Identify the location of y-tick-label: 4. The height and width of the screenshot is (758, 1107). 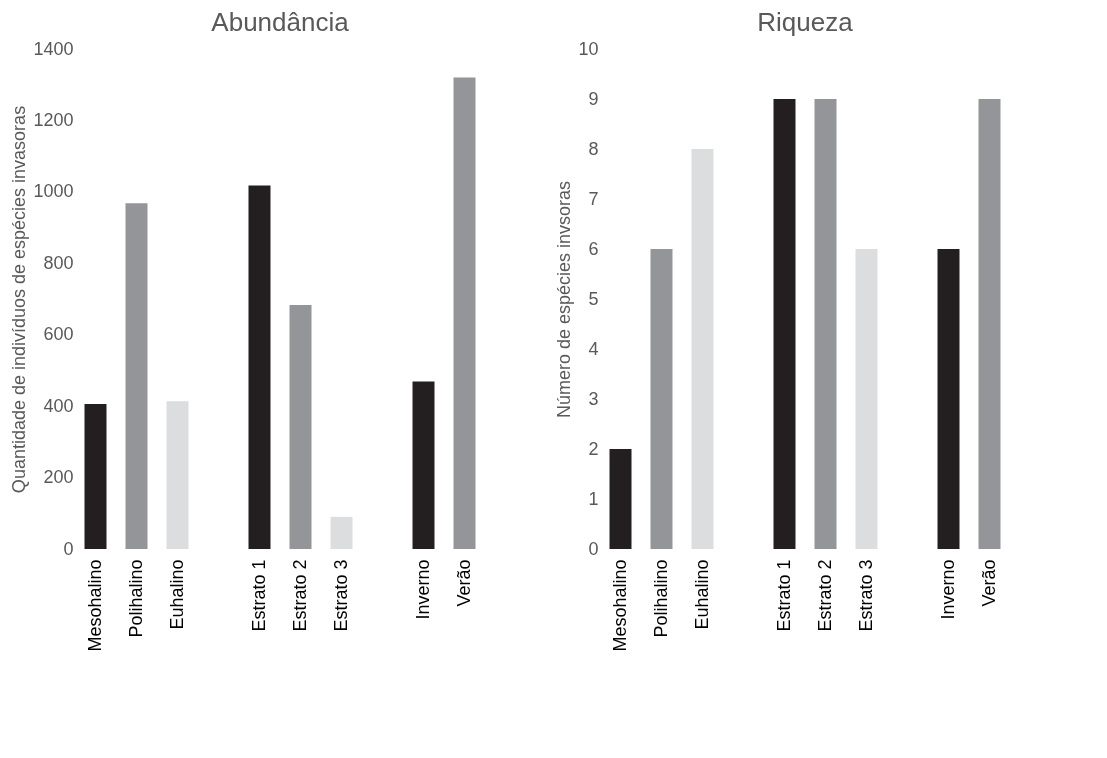
(593, 348).